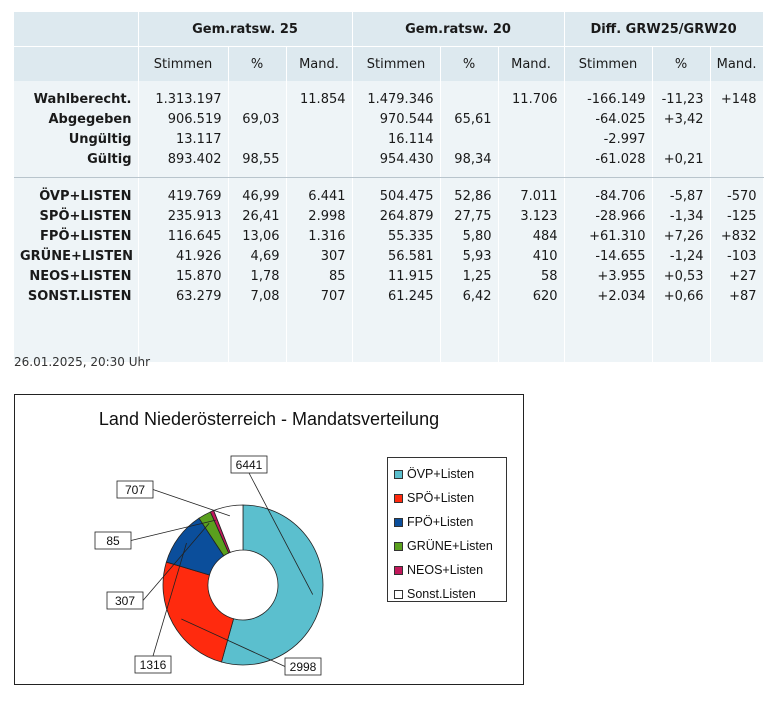 The height and width of the screenshot is (711, 780). Describe the element at coordinates (737, 256) in the screenshot. I see `table-cell: -103` at that location.